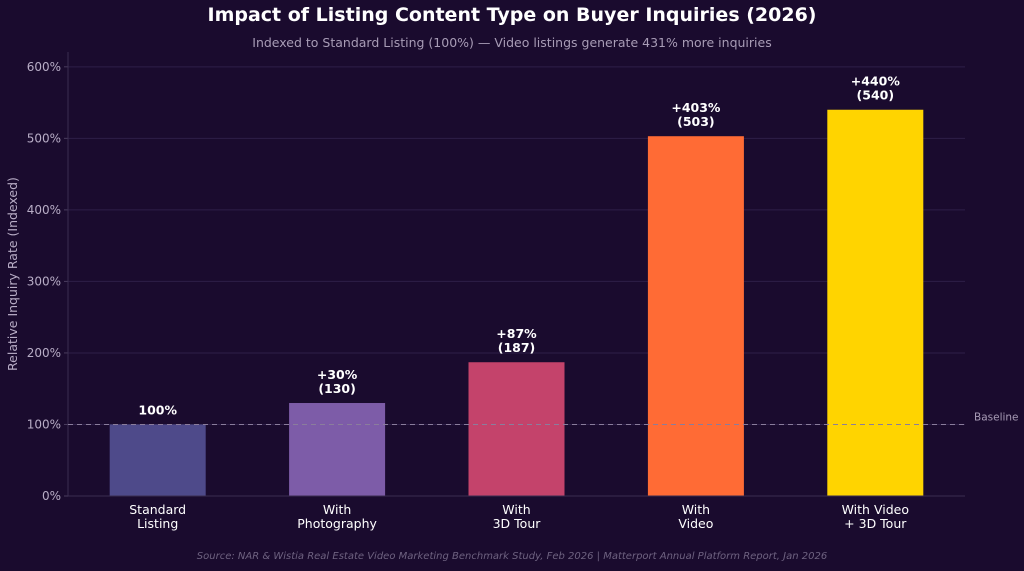  Describe the element at coordinates (44, 353) in the screenshot. I see `y-tick-label: 200%` at that location.